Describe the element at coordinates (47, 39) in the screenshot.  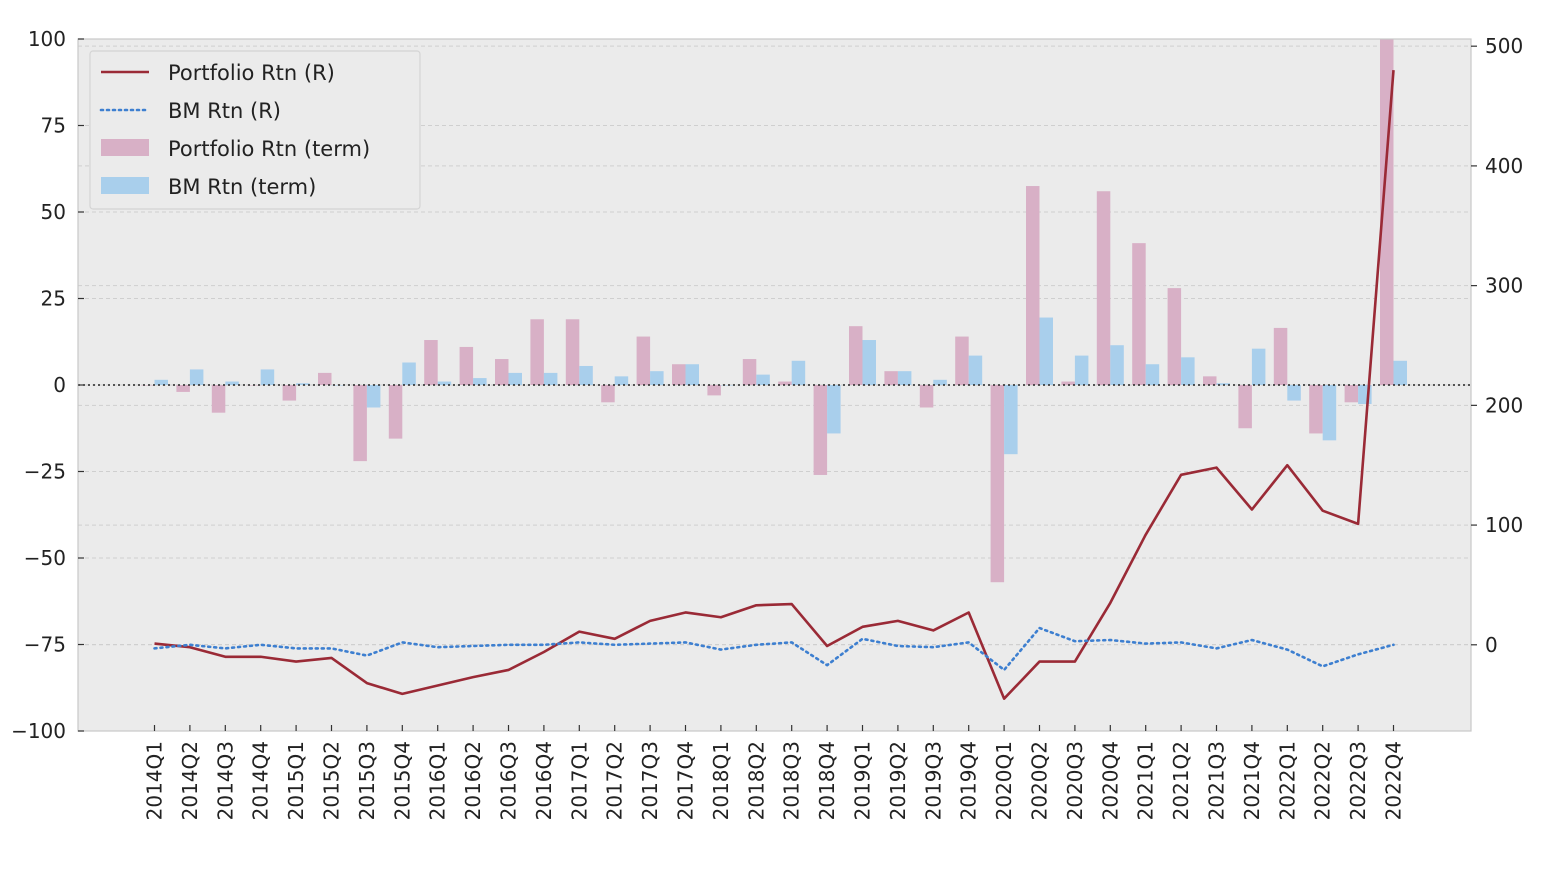
I see `left-tick-label: 100` at that location.